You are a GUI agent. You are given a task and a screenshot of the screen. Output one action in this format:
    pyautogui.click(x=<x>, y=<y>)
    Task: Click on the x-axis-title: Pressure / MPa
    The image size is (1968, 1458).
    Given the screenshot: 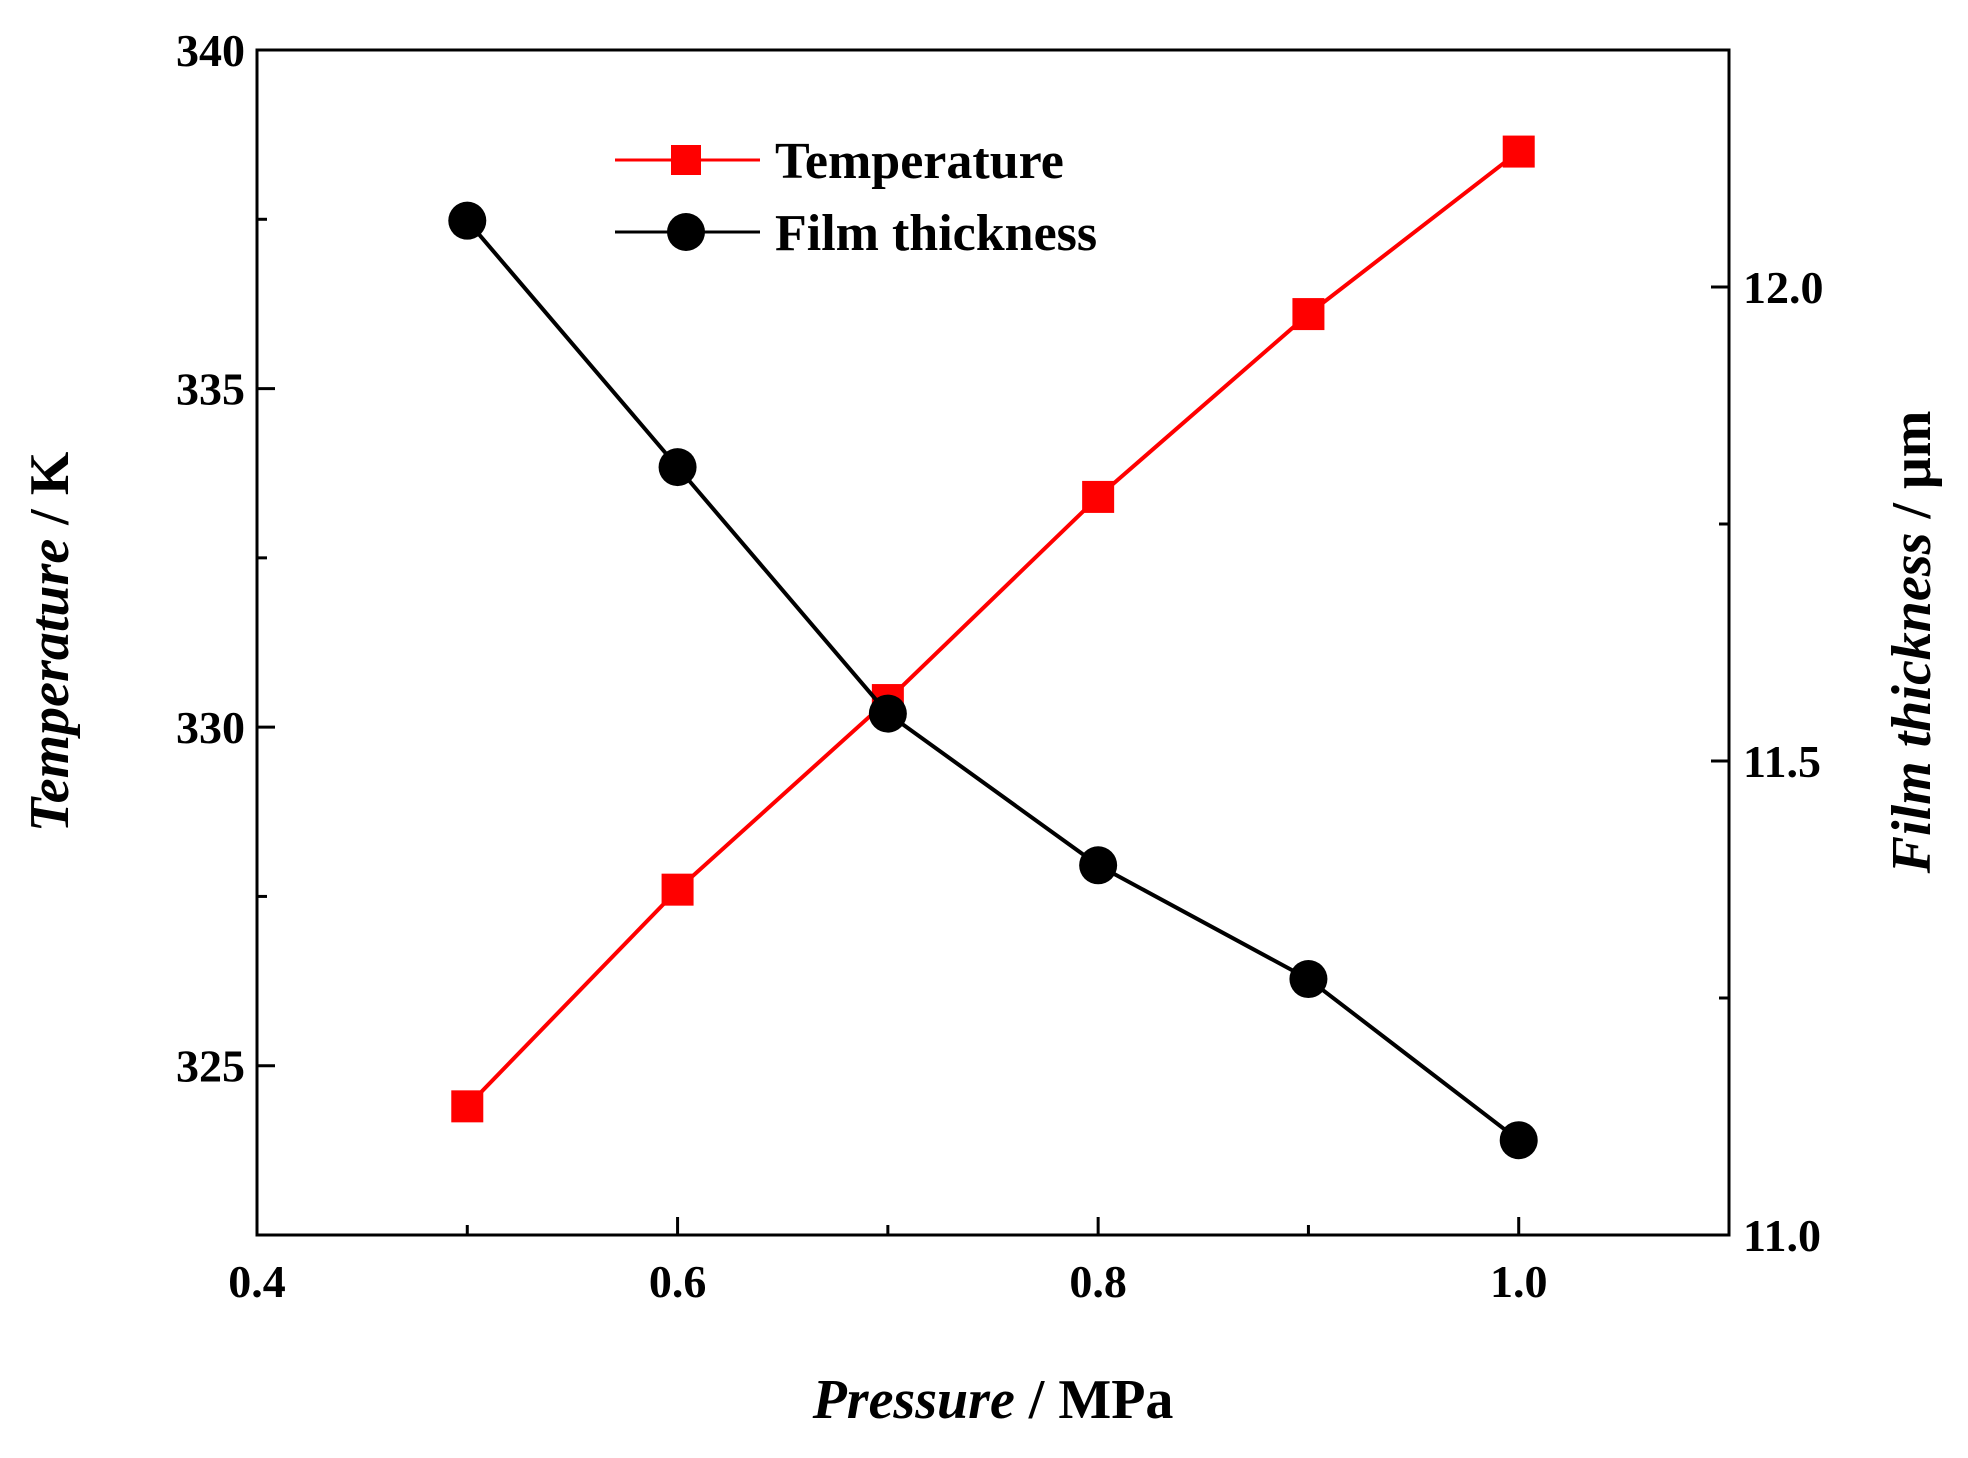 What is the action you would take?
    pyautogui.click(x=993, y=1400)
    